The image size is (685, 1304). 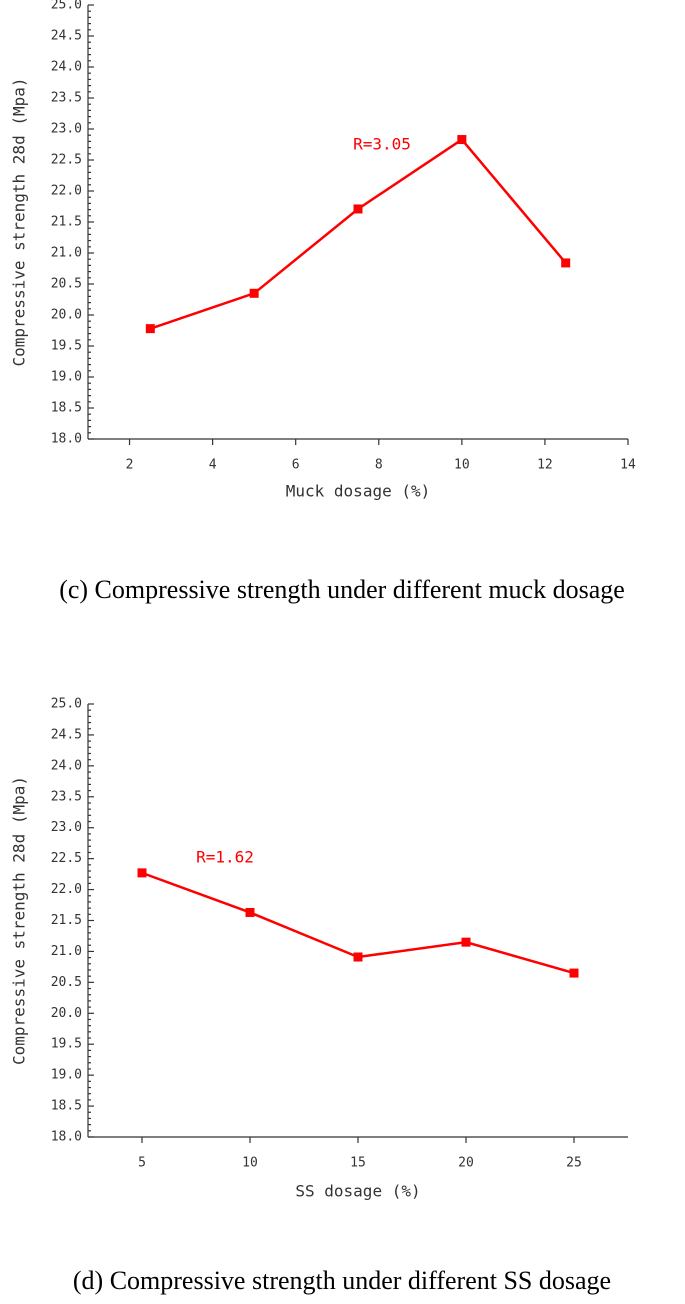 I want to click on annotation: R=1.62, so click(x=225, y=857).